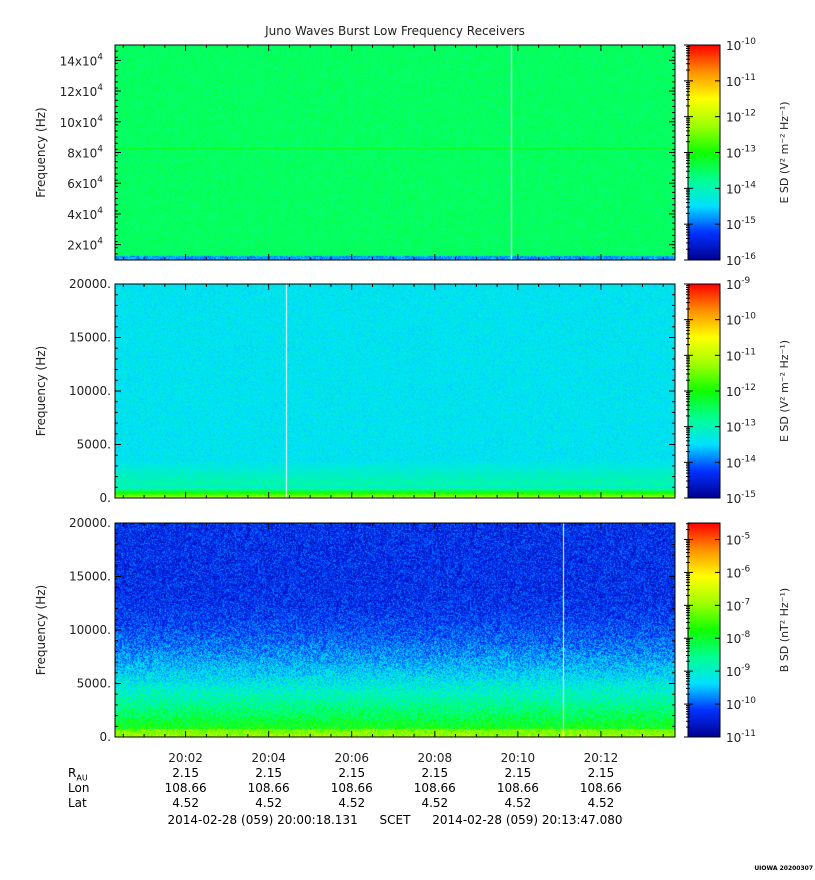 This screenshot has height=880, width=815. What do you see at coordinates (748, 42) in the screenshot?
I see `colorbar-tick-exponent: -10` at bounding box center [748, 42].